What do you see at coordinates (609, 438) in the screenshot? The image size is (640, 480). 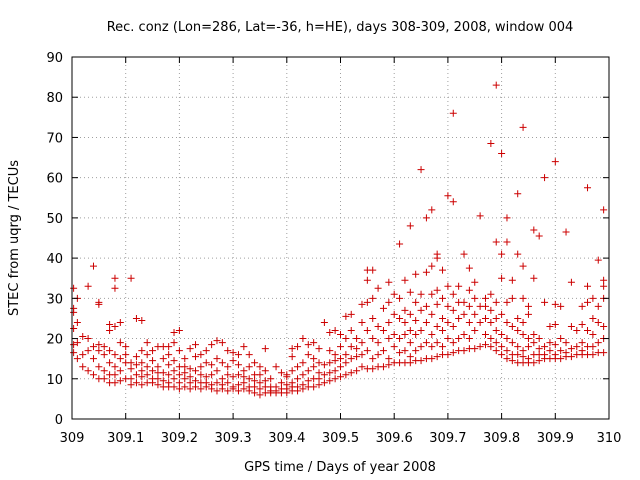 I see `x-tick-label: 310` at bounding box center [609, 438].